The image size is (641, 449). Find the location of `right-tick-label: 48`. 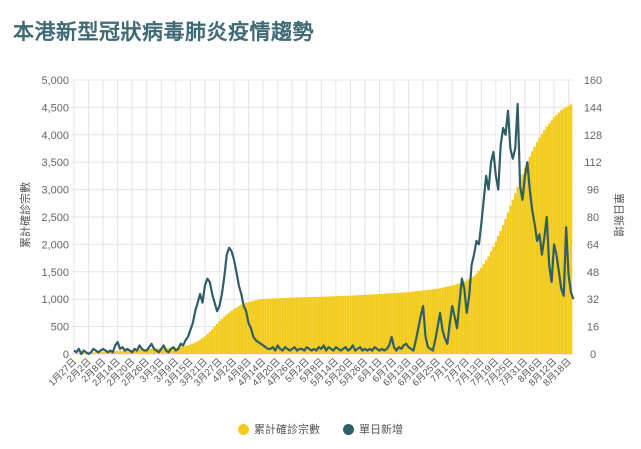

right-tick-label: 48 is located at coordinates (593, 273).